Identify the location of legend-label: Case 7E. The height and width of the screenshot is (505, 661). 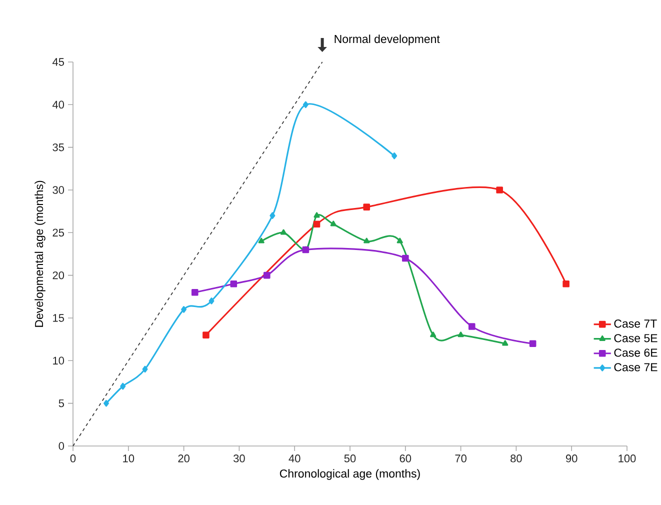
(636, 367).